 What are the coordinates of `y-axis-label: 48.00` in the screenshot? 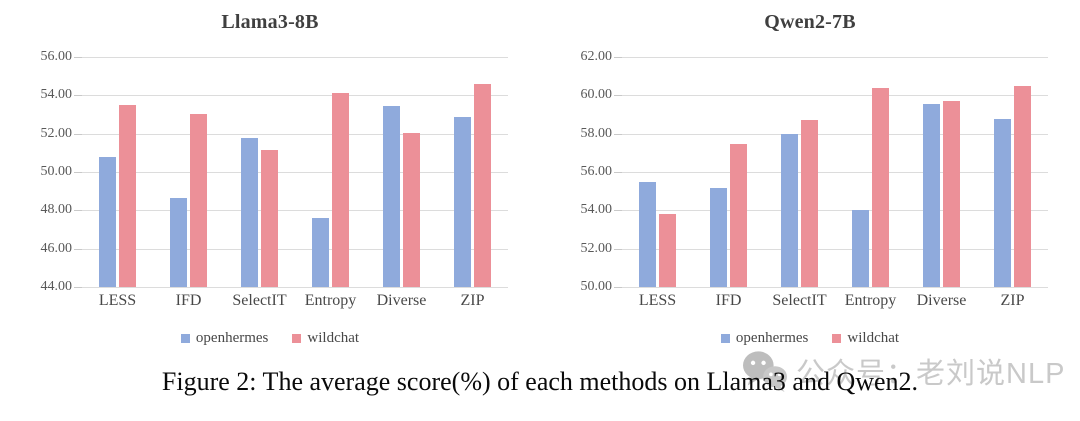 It's located at (56, 210).